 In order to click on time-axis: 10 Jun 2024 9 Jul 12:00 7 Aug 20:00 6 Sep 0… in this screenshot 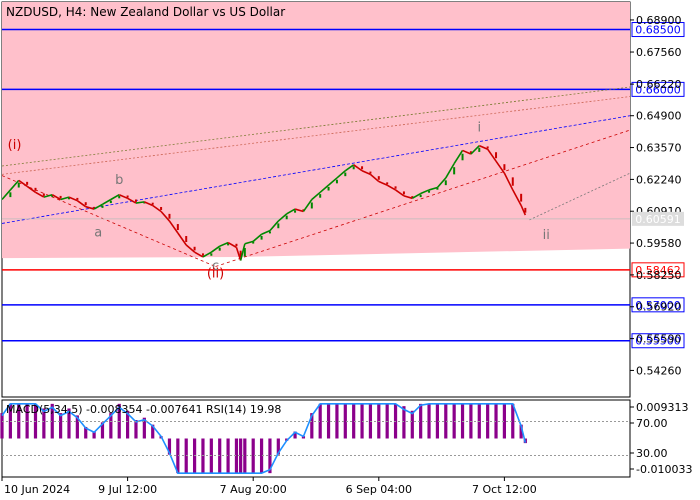, I will do `click(269, 486)`.